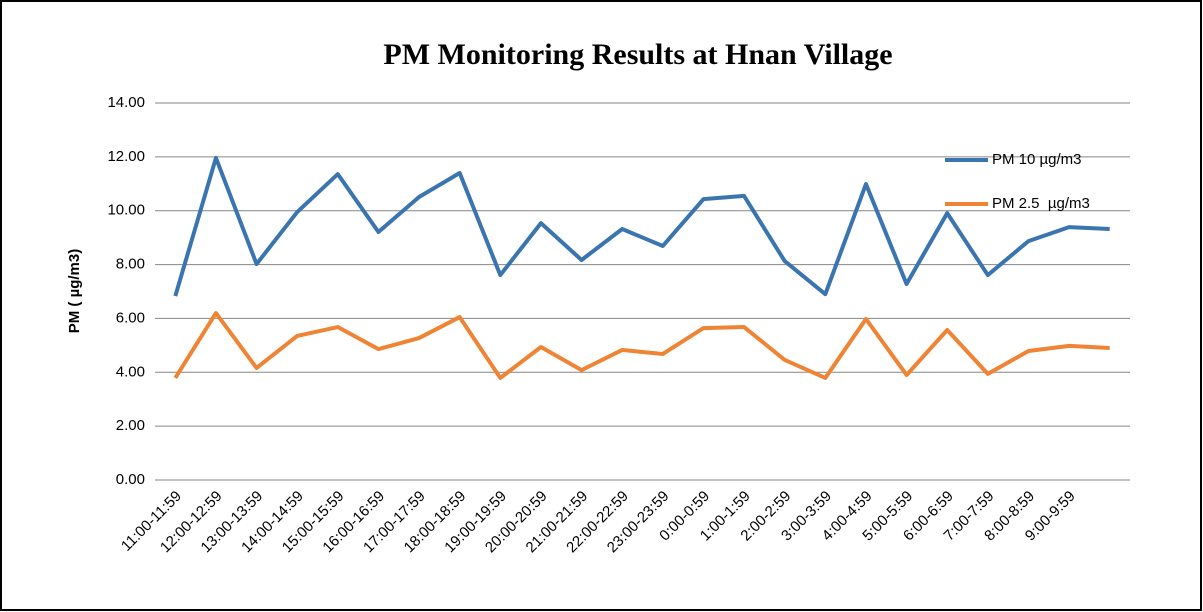  I want to click on legend-label: PM 2.5 µg/m3, so click(1041, 203).